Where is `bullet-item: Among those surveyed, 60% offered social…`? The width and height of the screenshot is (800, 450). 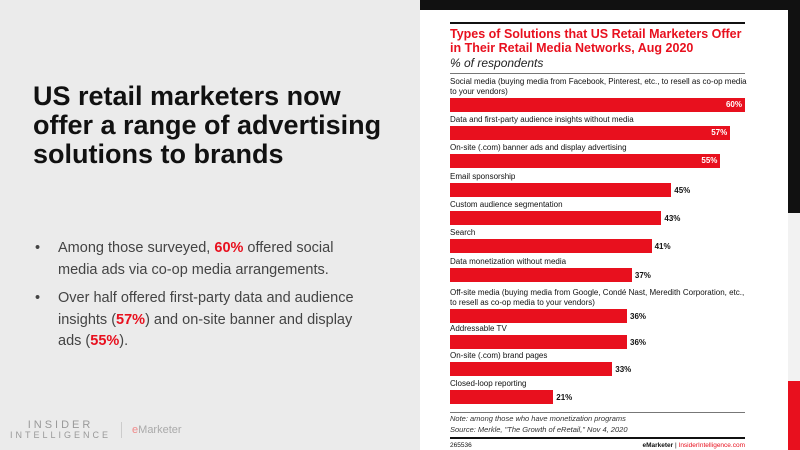 bullet-item: Among those surveyed, 60% offered social… is located at coordinates (203, 259).